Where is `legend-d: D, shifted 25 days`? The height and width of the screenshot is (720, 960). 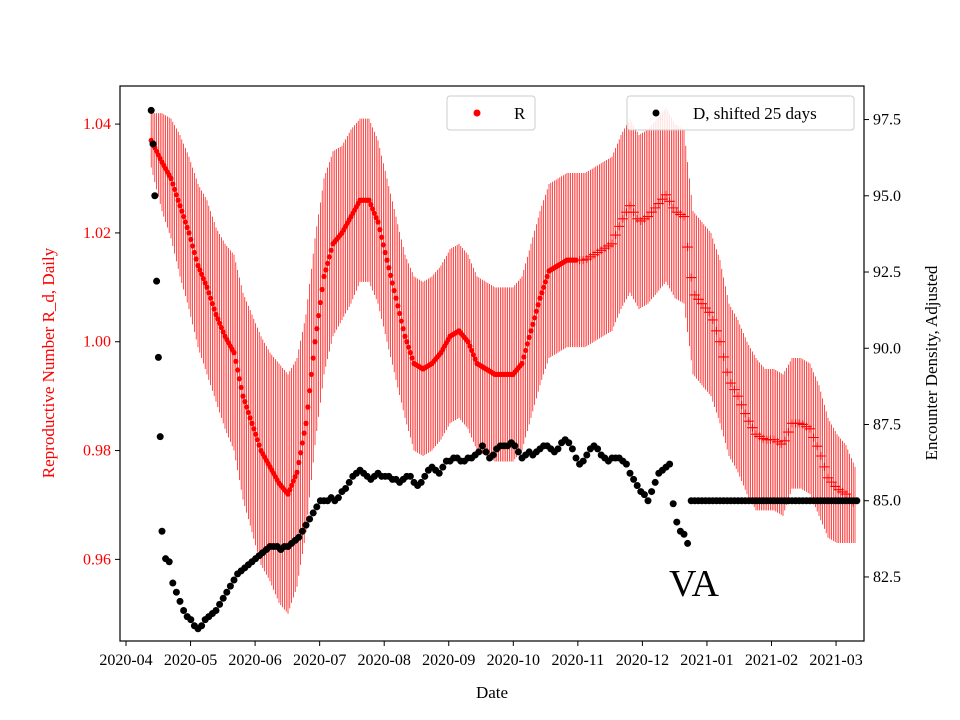 legend-d: D, shifted 25 days is located at coordinates (740, 113).